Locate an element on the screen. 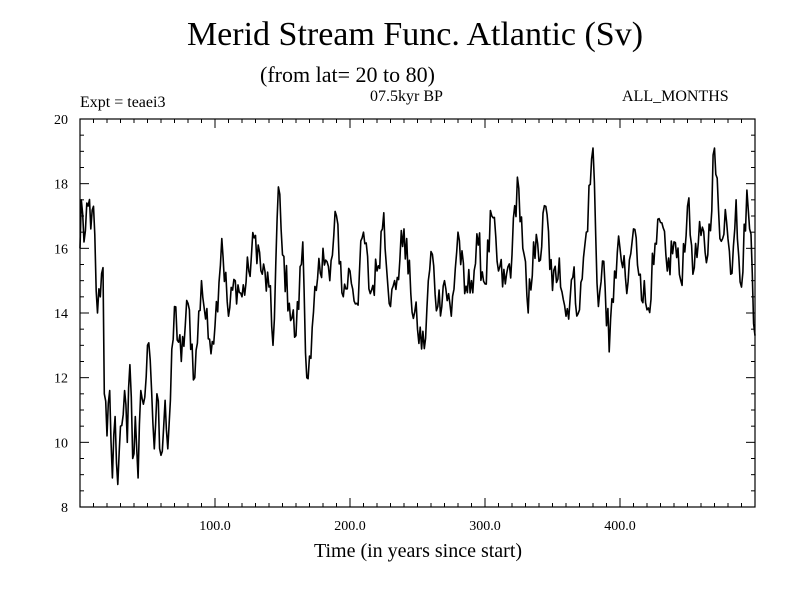 This screenshot has height=600, width=800. months-label: ALL_MONTHS is located at coordinates (675, 96).